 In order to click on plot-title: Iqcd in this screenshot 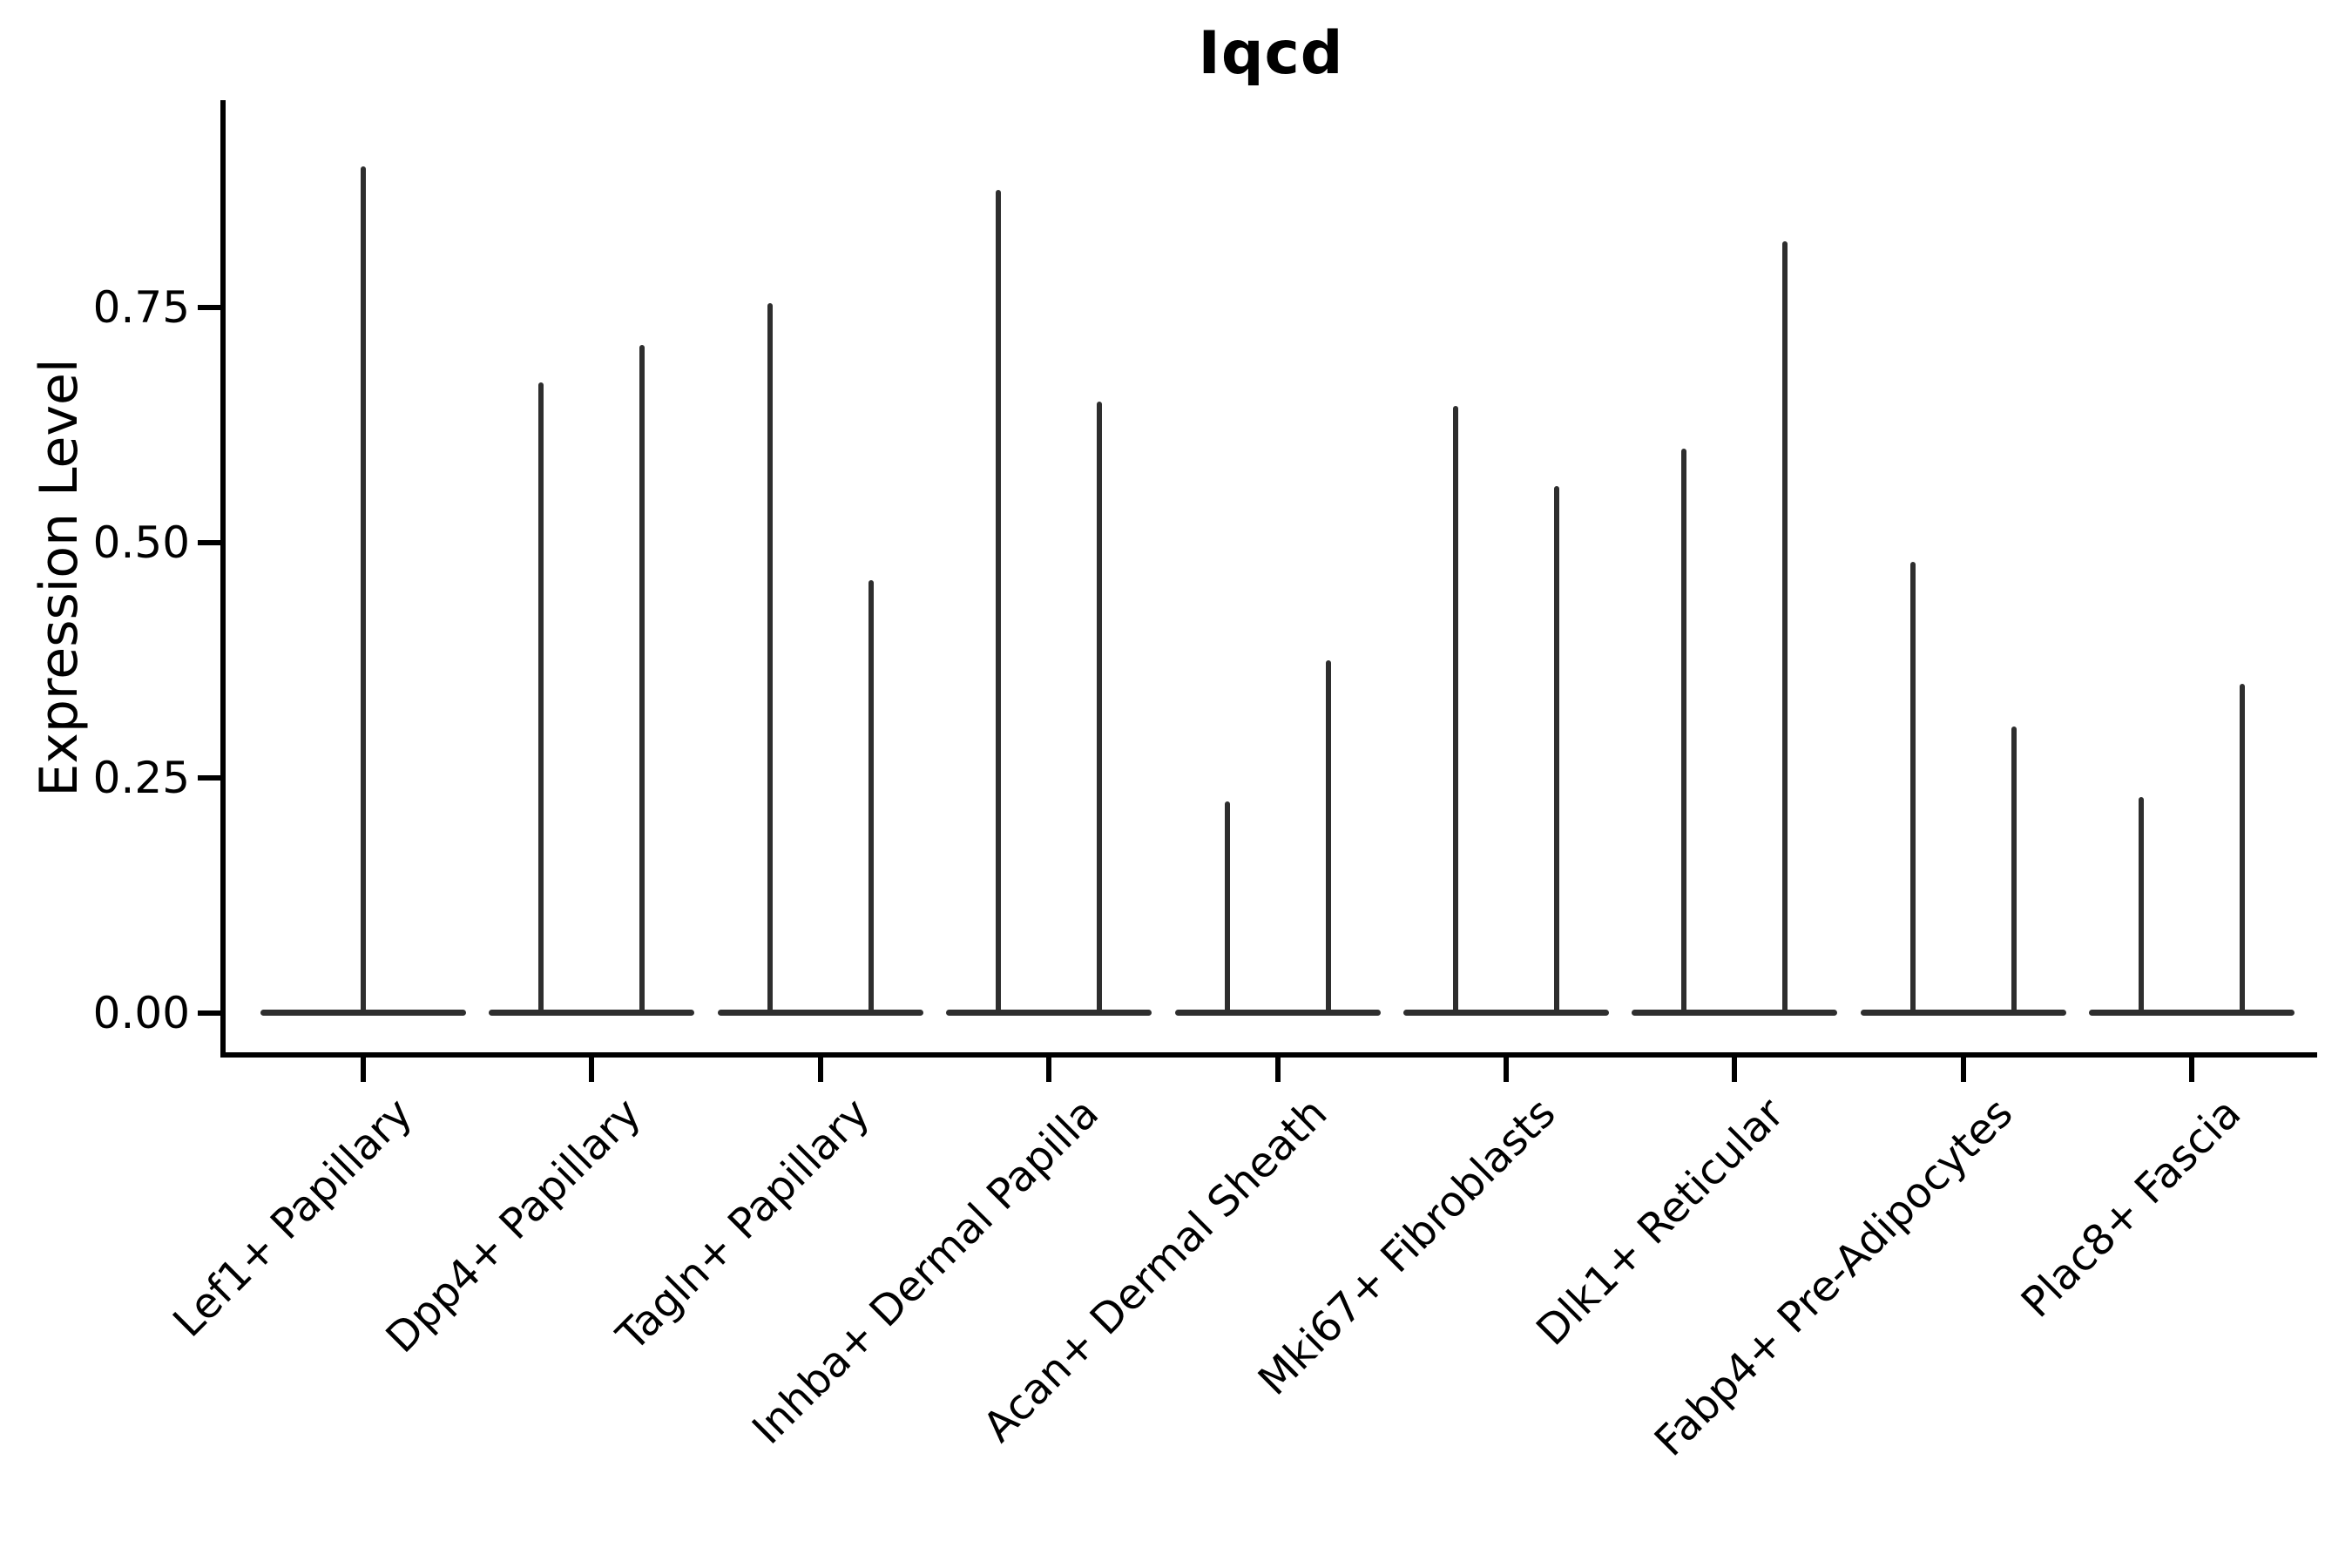, I will do `click(1271, 53)`.